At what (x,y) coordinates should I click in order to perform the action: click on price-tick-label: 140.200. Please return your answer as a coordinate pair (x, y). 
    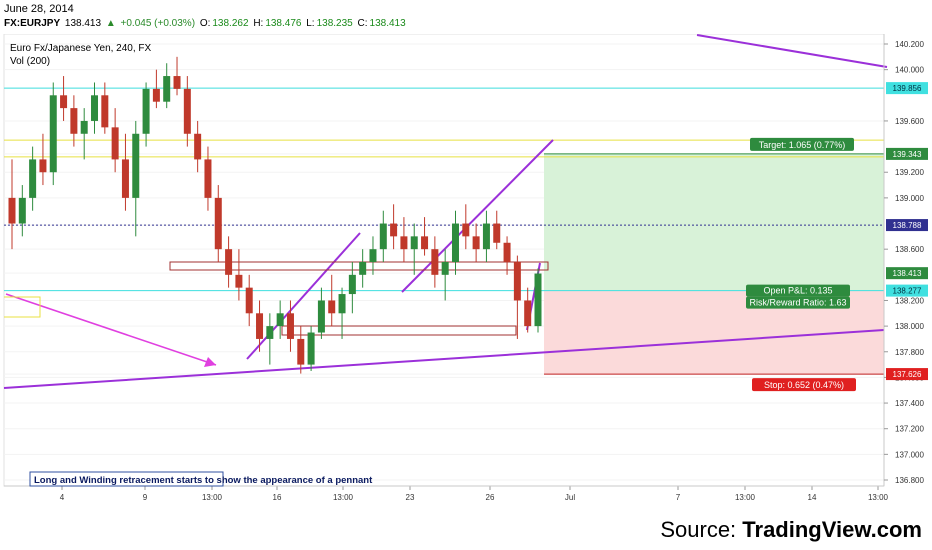
    Looking at the image, I should click on (909, 44).